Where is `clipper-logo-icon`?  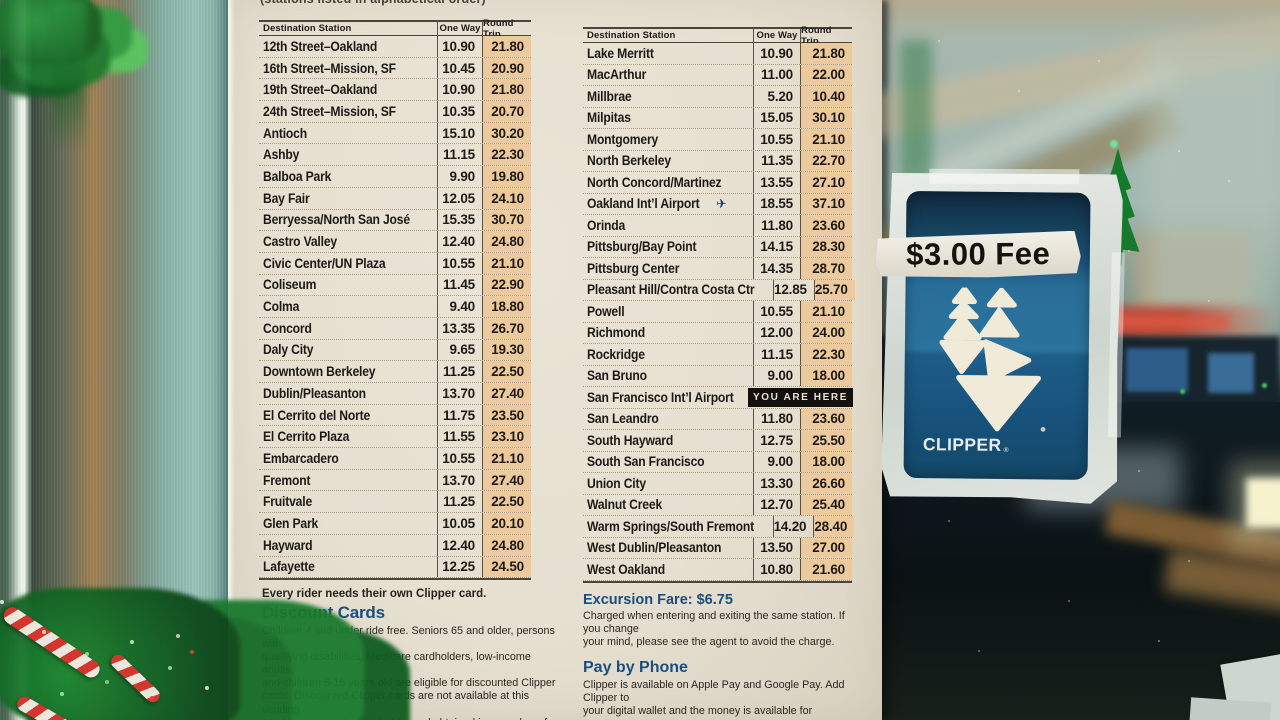
clipper-logo-icon is located at coordinates (992, 359).